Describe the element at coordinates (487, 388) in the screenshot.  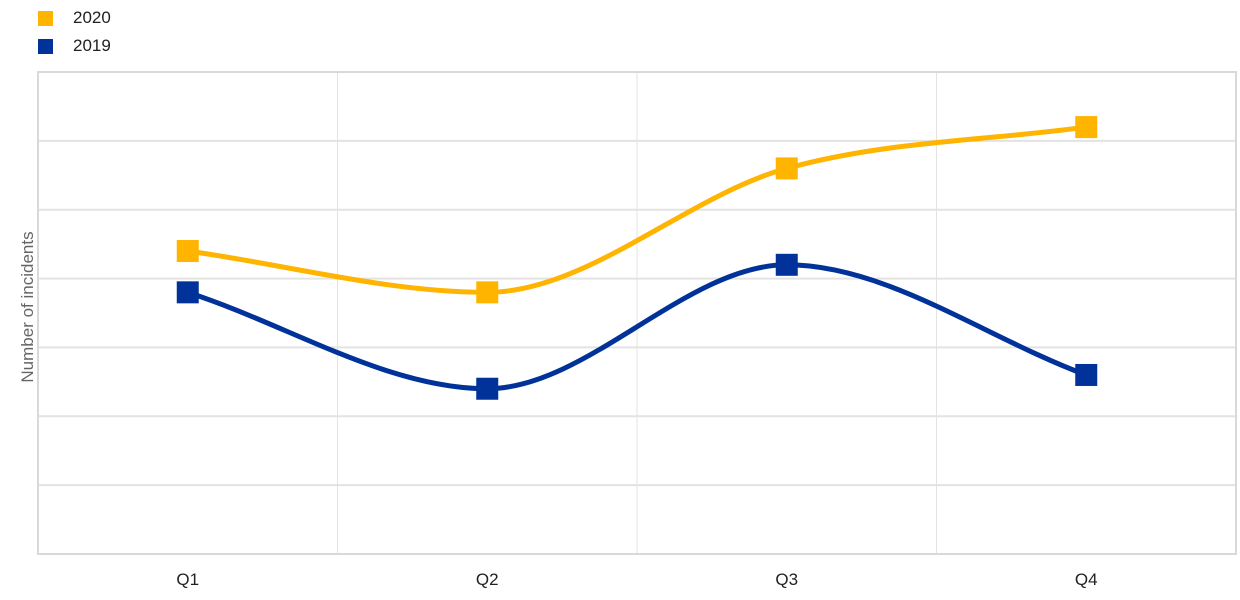
I see `data-point-2019-q2` at that location.